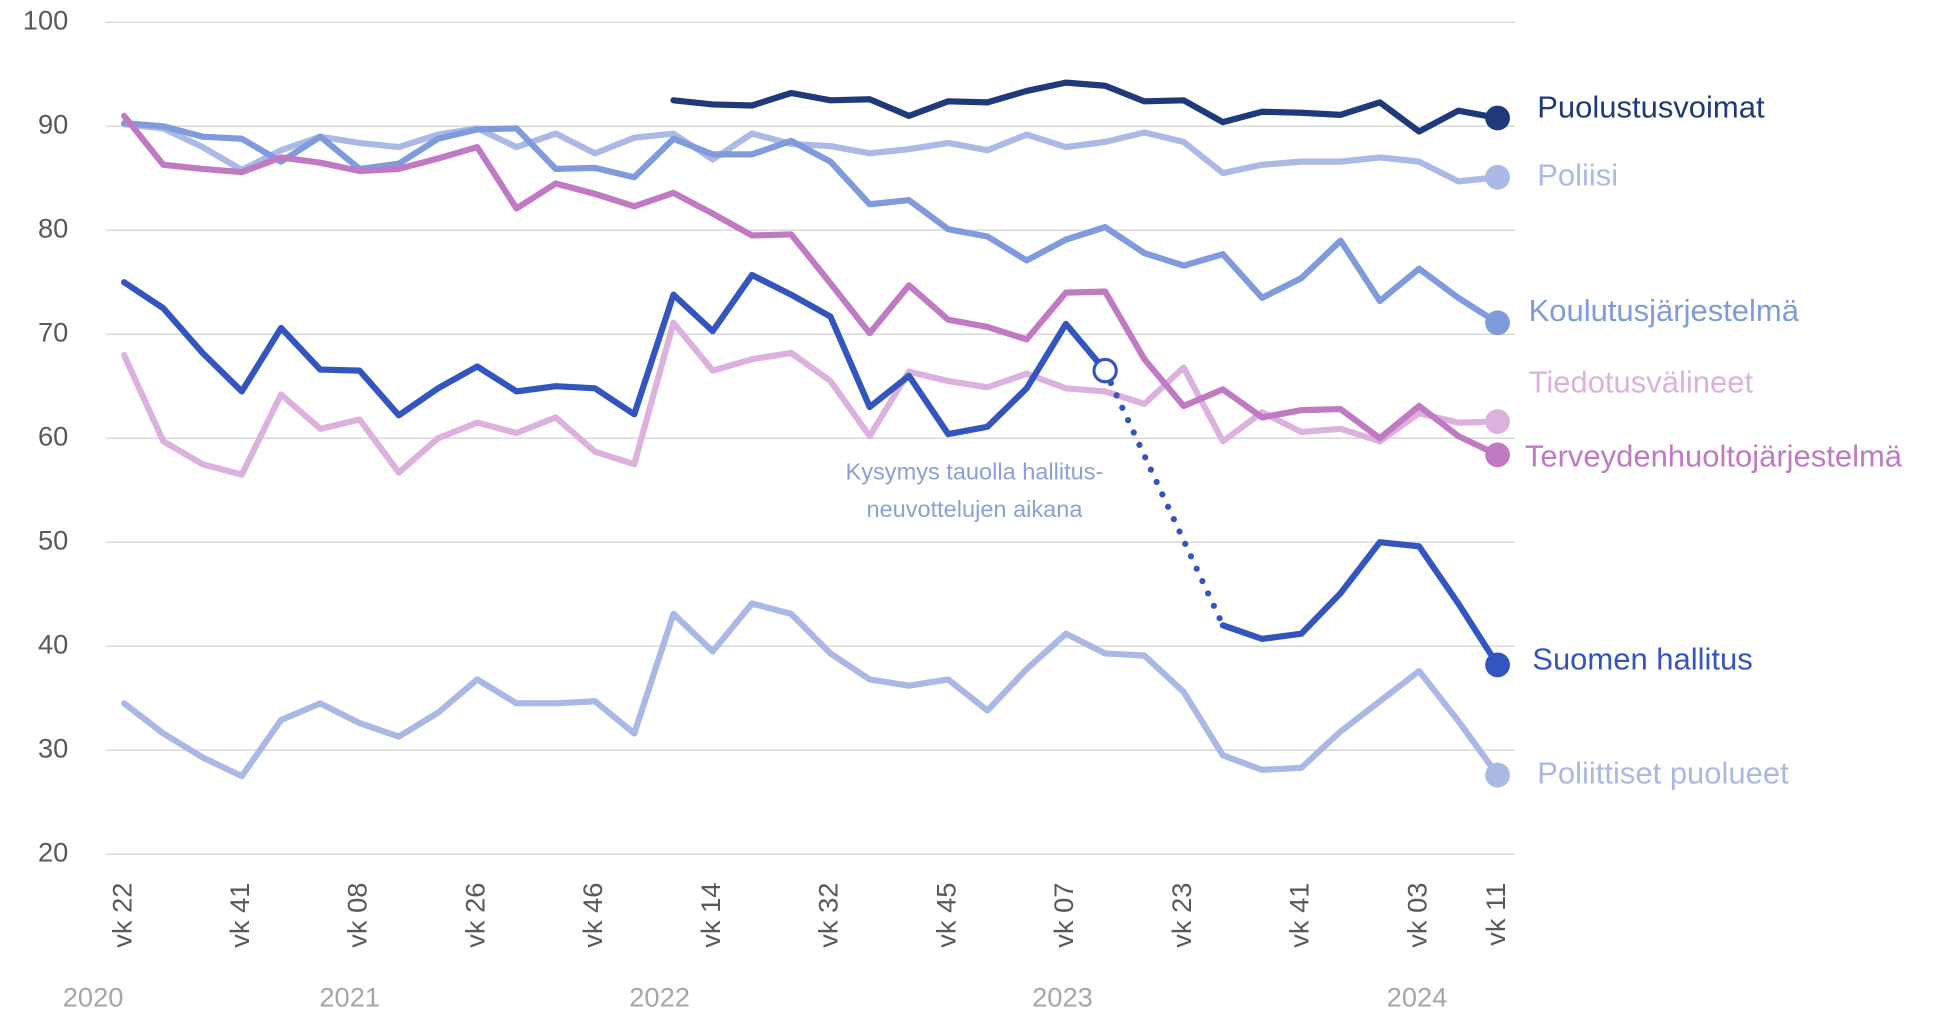  What do you see at coordinates (975, 472) in the screenshot?
I see `annotation: Kysymys tauolla hallitus-` at bounding box center [975, 472].